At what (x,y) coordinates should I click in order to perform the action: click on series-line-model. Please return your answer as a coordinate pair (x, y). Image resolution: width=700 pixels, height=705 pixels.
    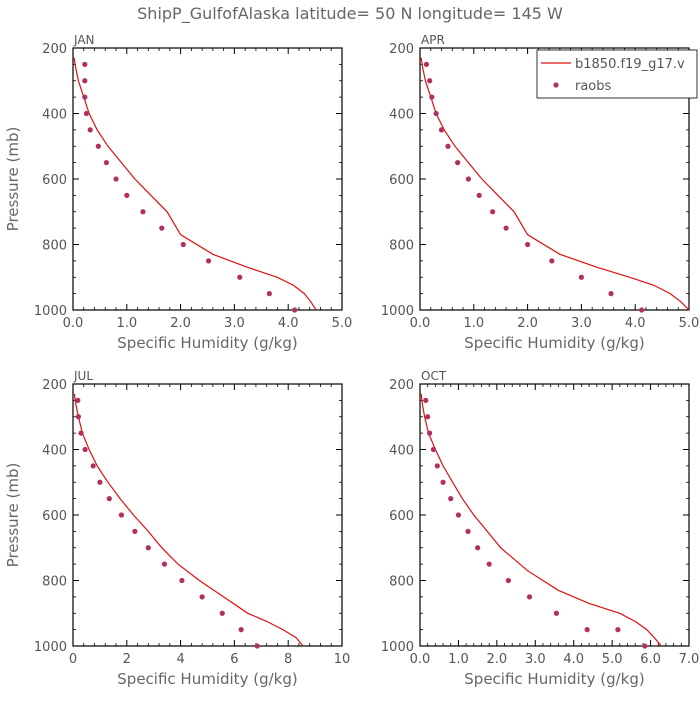
    Looking at the image, I should click on (541, 519).